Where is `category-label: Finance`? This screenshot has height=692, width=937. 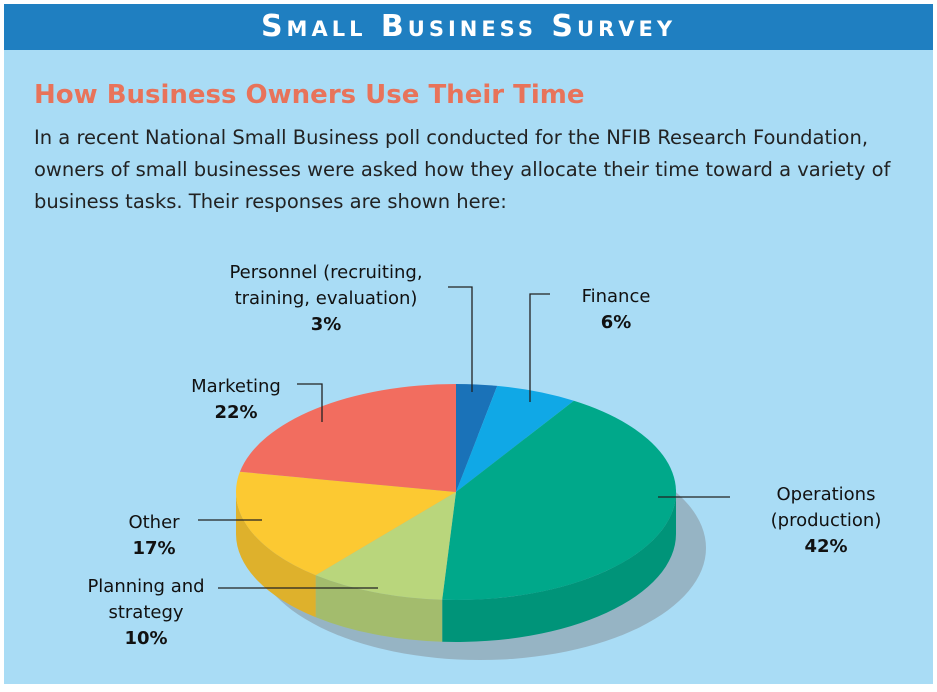
category-label: Finance is located at coordinates (616, 296).